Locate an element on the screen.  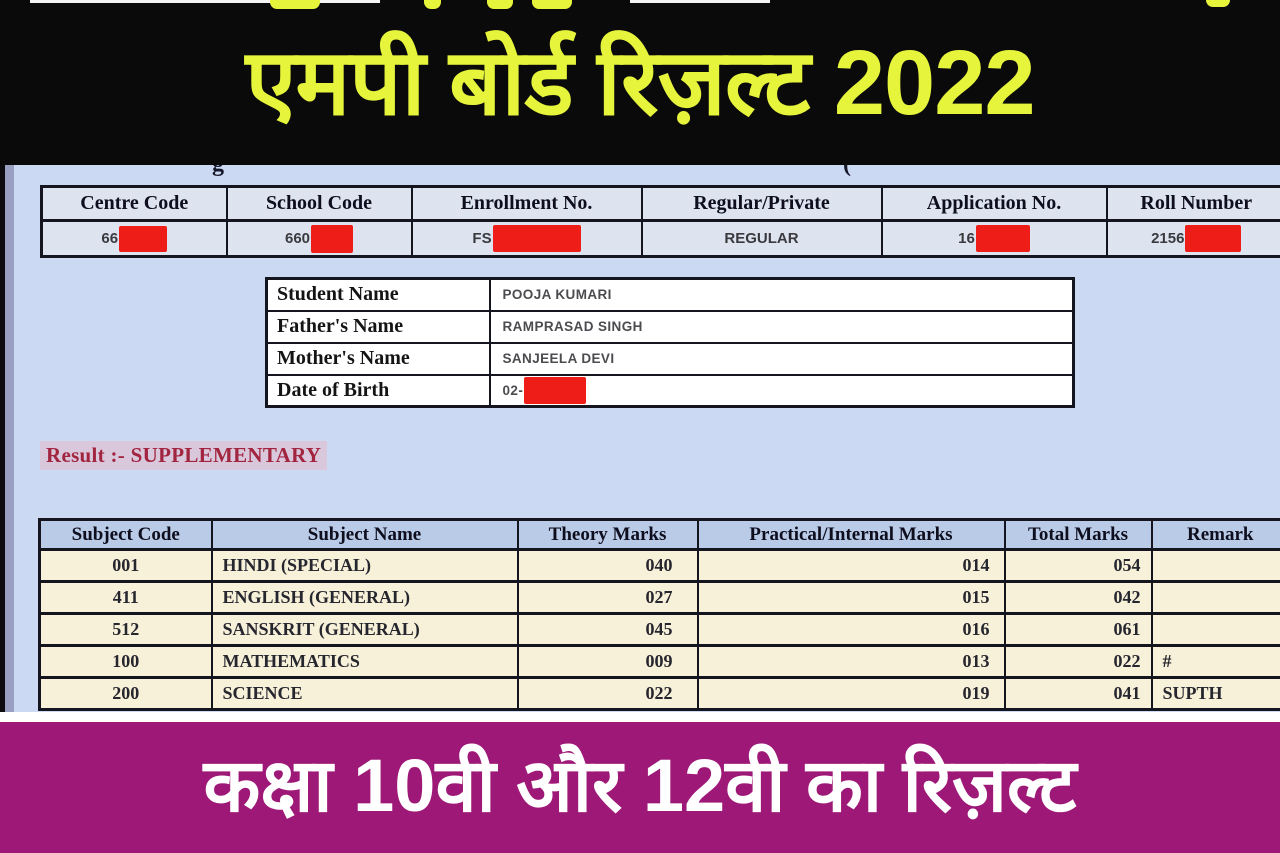
practical-marks-cell: 013 is located at coordinates (851, 661).